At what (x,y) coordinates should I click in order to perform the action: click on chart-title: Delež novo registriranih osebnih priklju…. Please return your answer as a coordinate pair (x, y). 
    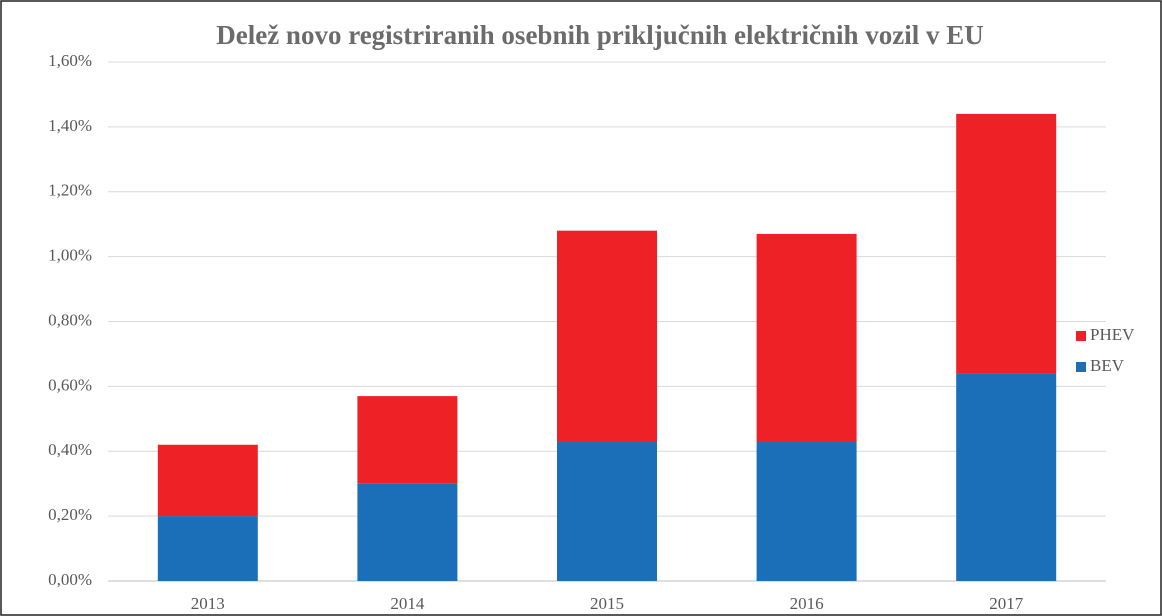
    Looking at the image, I should click on (600, 35).